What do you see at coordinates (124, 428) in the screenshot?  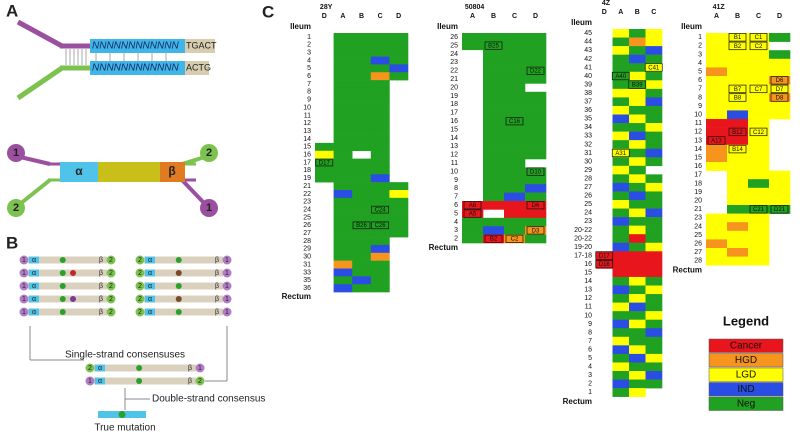 I see `step-label: True mutation` at bounding box center [124, 428].